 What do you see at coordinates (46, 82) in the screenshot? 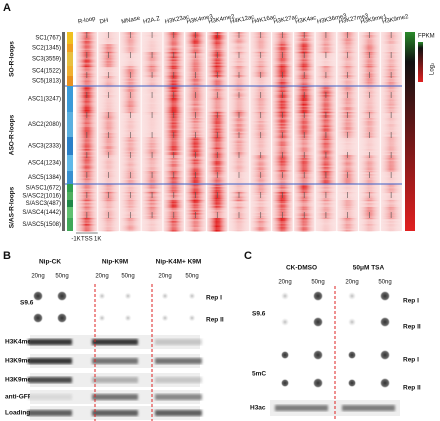
I see `cluster-label: SC5(1813)` at bounding box center [46, 82].